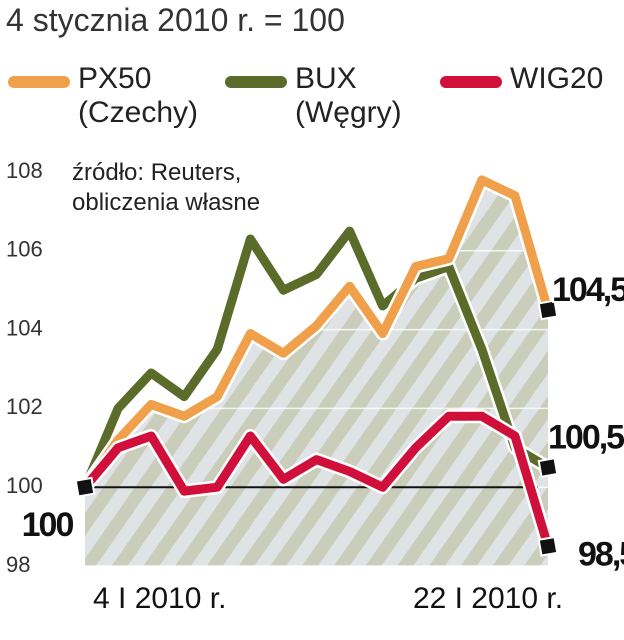 This screenshot has height=640, width=624. I want to click on x-tick-label: 4 I 2010 r., so click(159, 598).